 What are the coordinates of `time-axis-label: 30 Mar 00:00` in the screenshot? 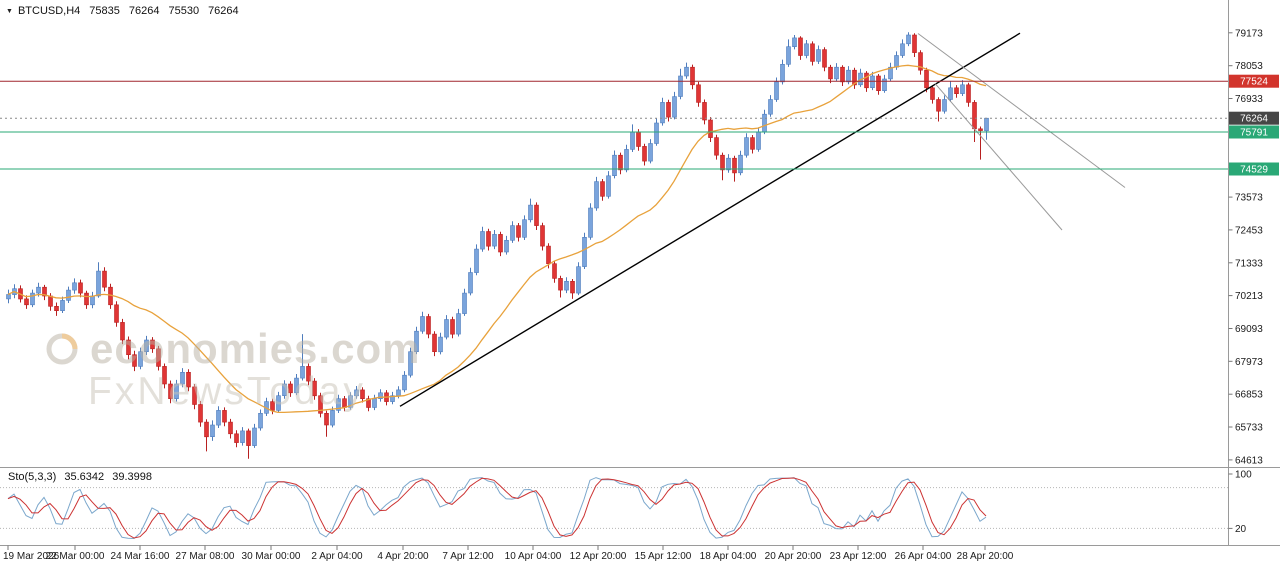 It's located at (271, 556).